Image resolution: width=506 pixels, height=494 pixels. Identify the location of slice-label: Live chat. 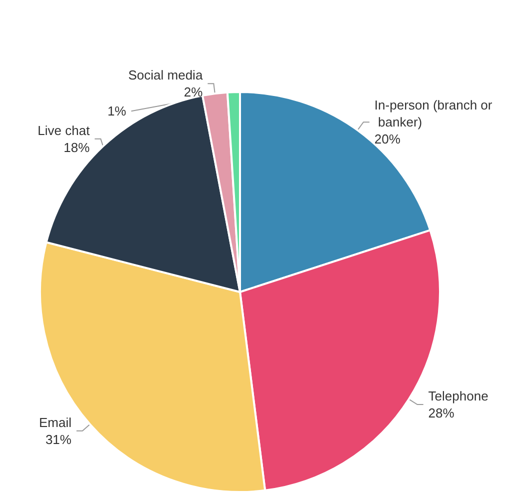
(64, 130).